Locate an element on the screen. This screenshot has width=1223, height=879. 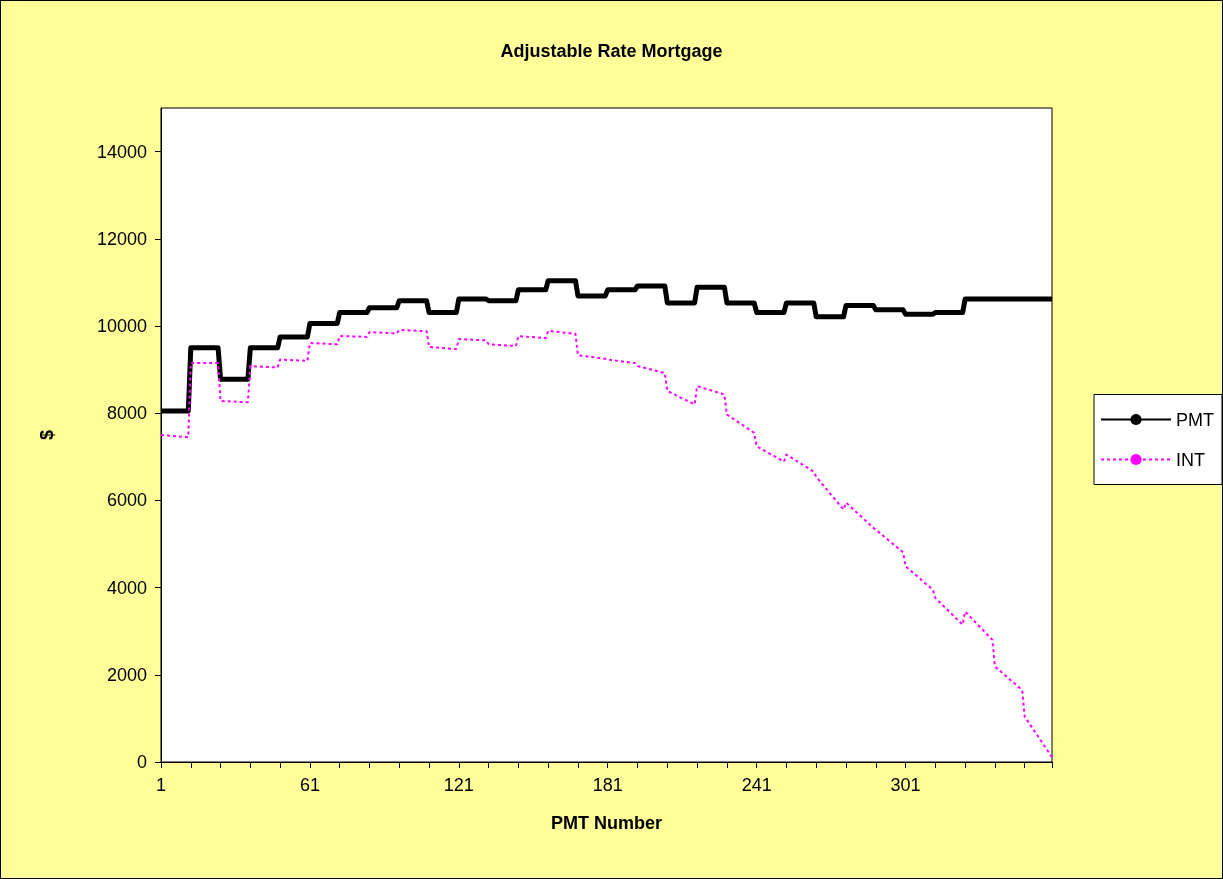
y-tick-label: 2000 is located at coordinates (126, 674).